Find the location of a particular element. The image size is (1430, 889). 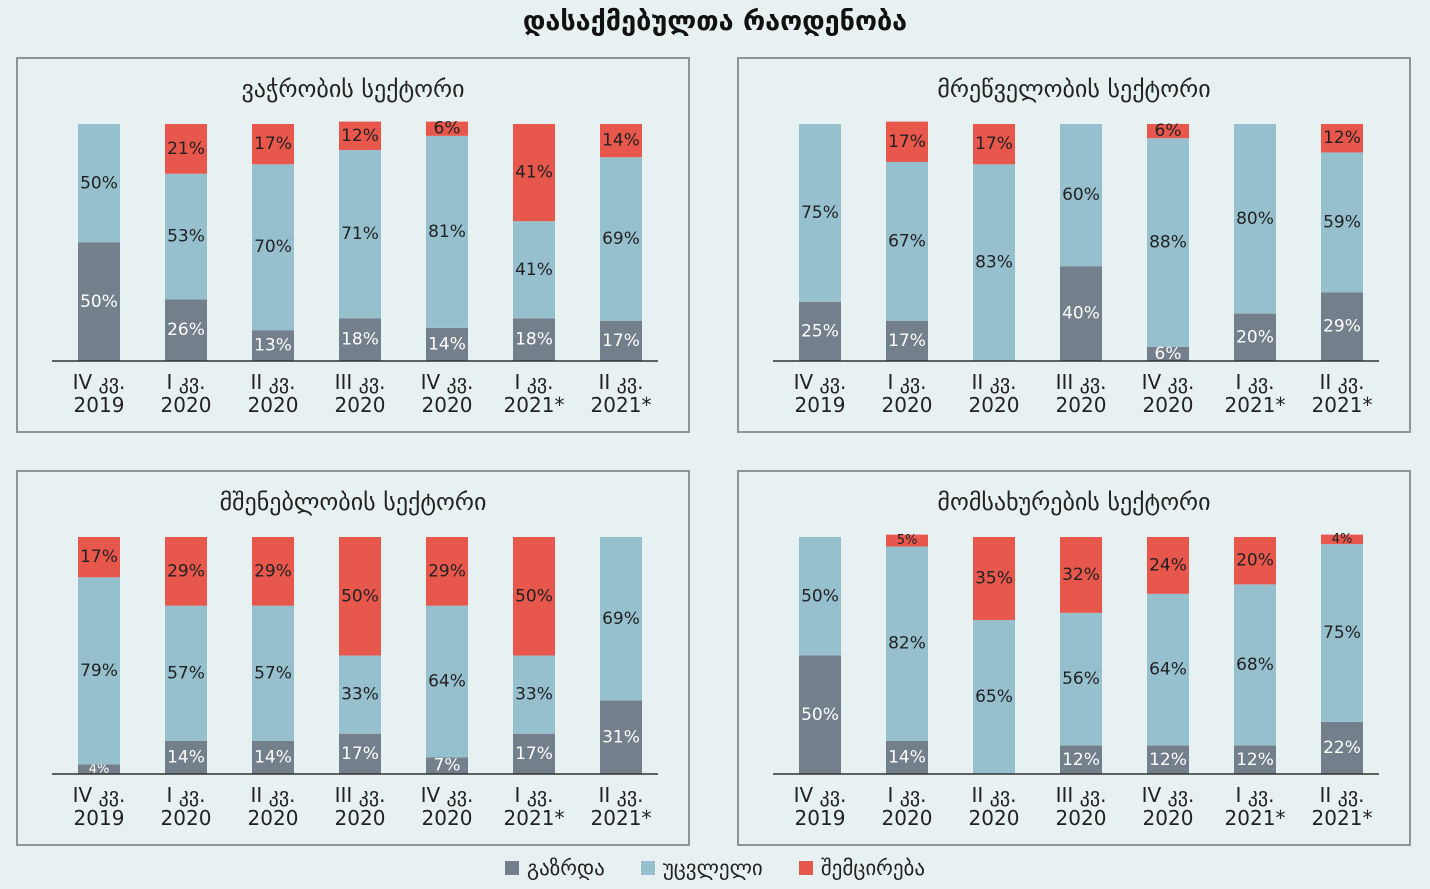

data-label: 31% is located at coordinates (621, 737).